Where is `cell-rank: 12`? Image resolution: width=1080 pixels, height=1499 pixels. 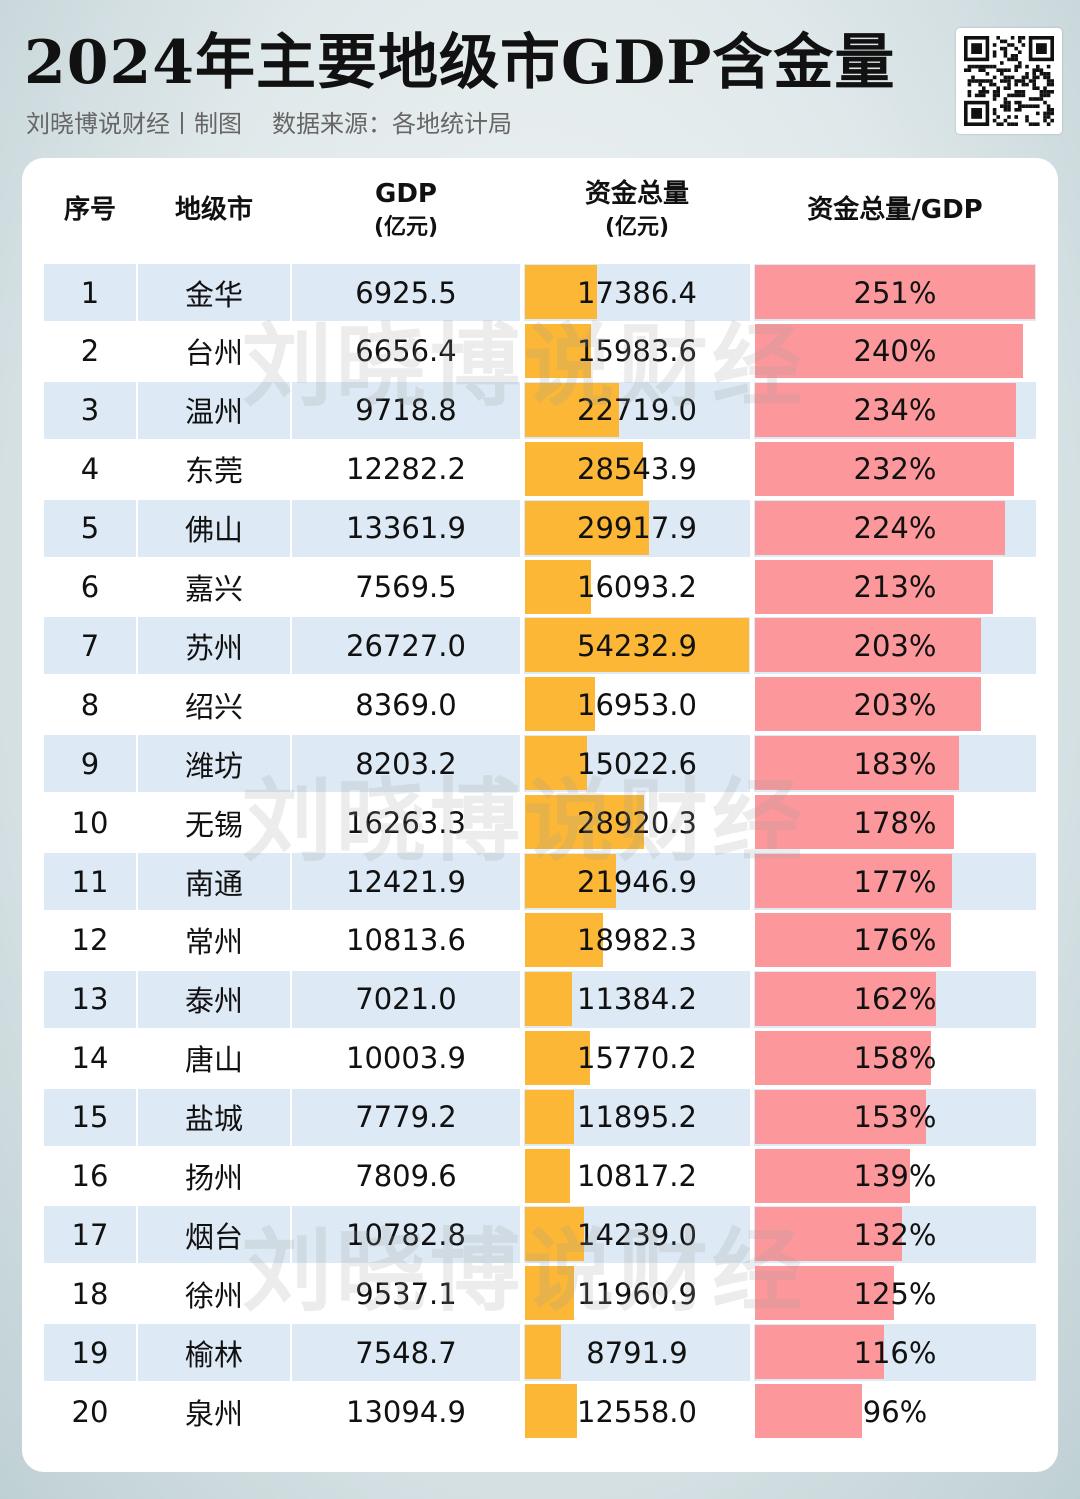
cell-rank: 12 is located at coordinates (90, 940).